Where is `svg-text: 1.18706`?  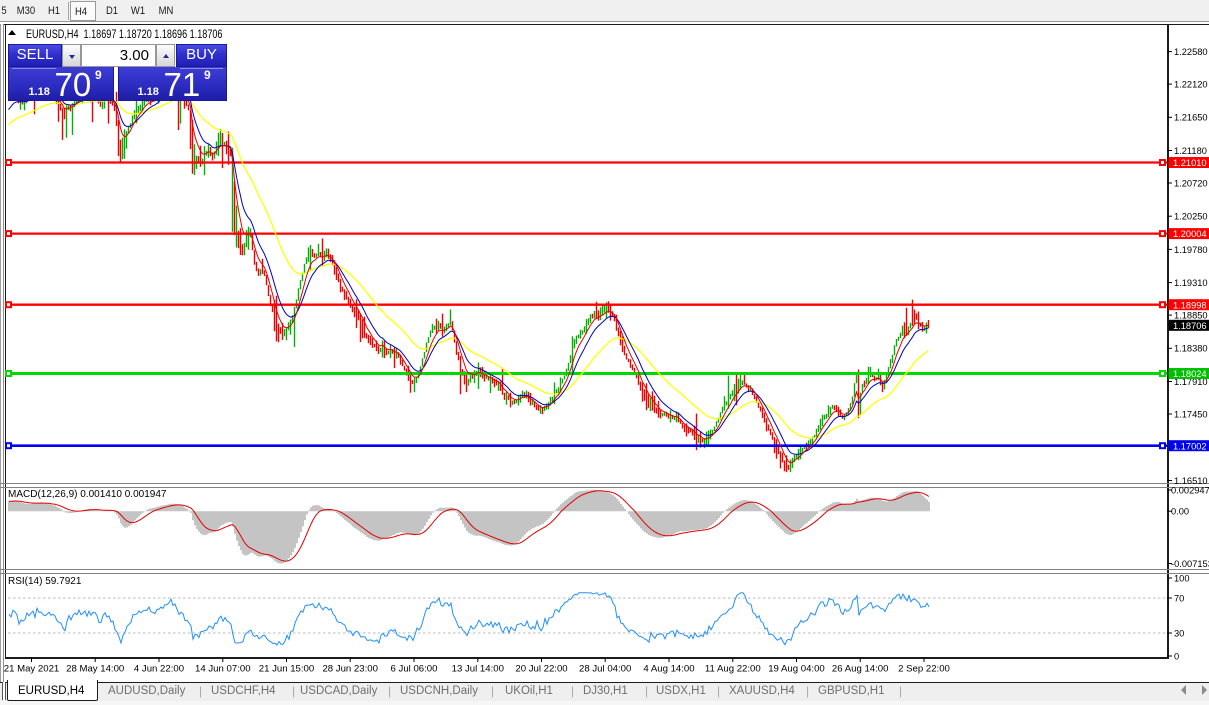 svg-text: 1.18706 is located at coordinates (1190, 326).